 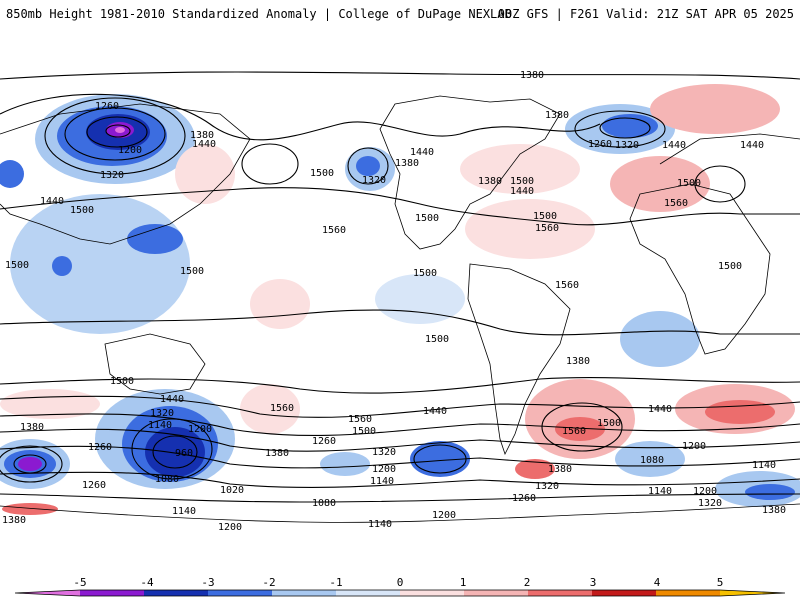 I want to click on colorbar-tick-label: -3, so click(x=207, y=582).